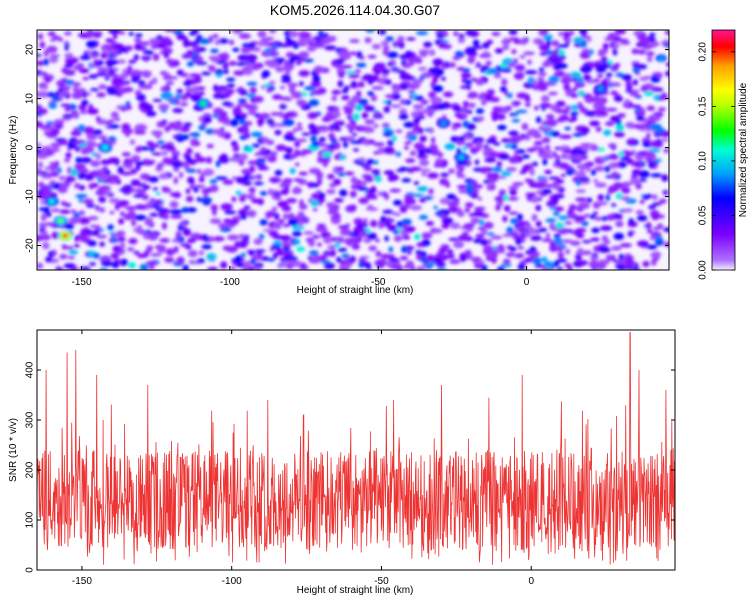  Describe the element at coordinates (30, 369) in the screenshot. I see `snr-y-tick-label: 400` at that location.